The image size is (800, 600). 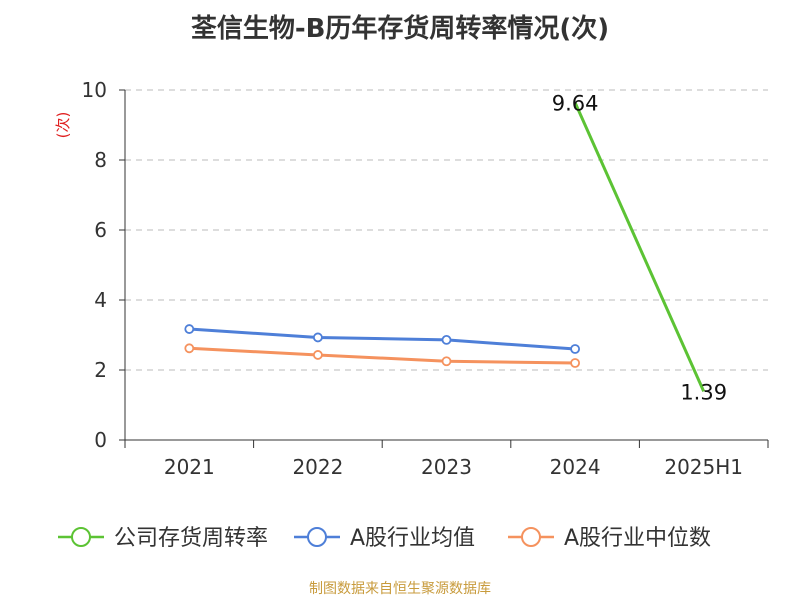 What do you see at coordinates (100, 440) in the screenshot?
I see `y-tick-label: 0` at bounding box center [100, 440].